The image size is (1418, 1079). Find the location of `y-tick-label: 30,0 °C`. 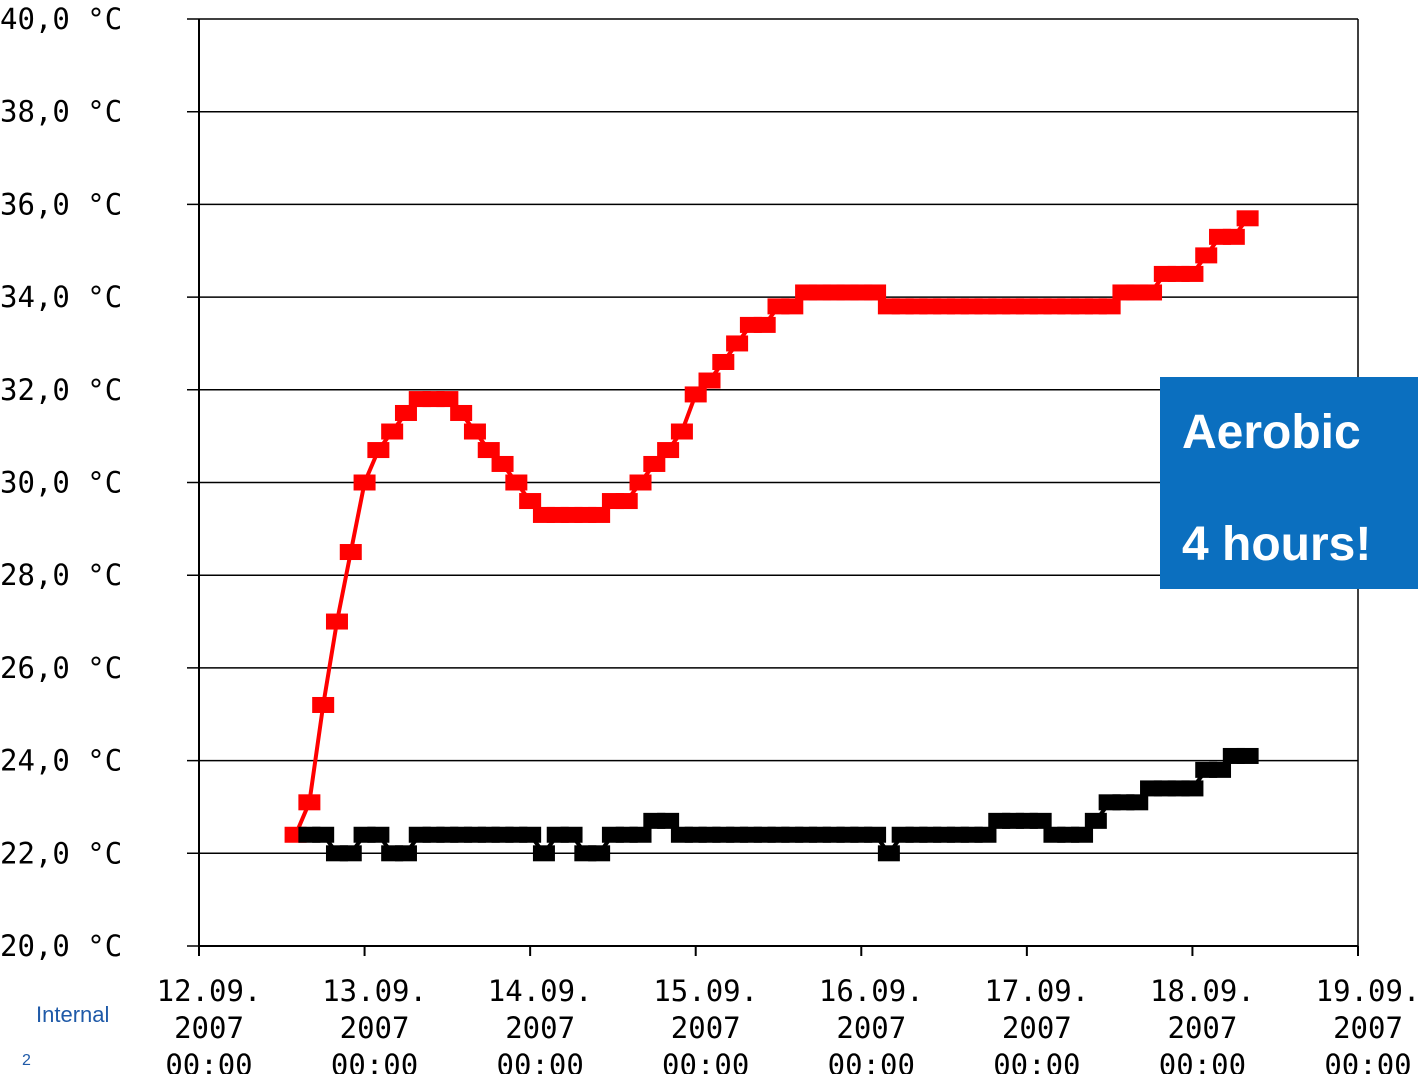

y-tick-label: 30,0 °C is located at coordinates (61, 483).